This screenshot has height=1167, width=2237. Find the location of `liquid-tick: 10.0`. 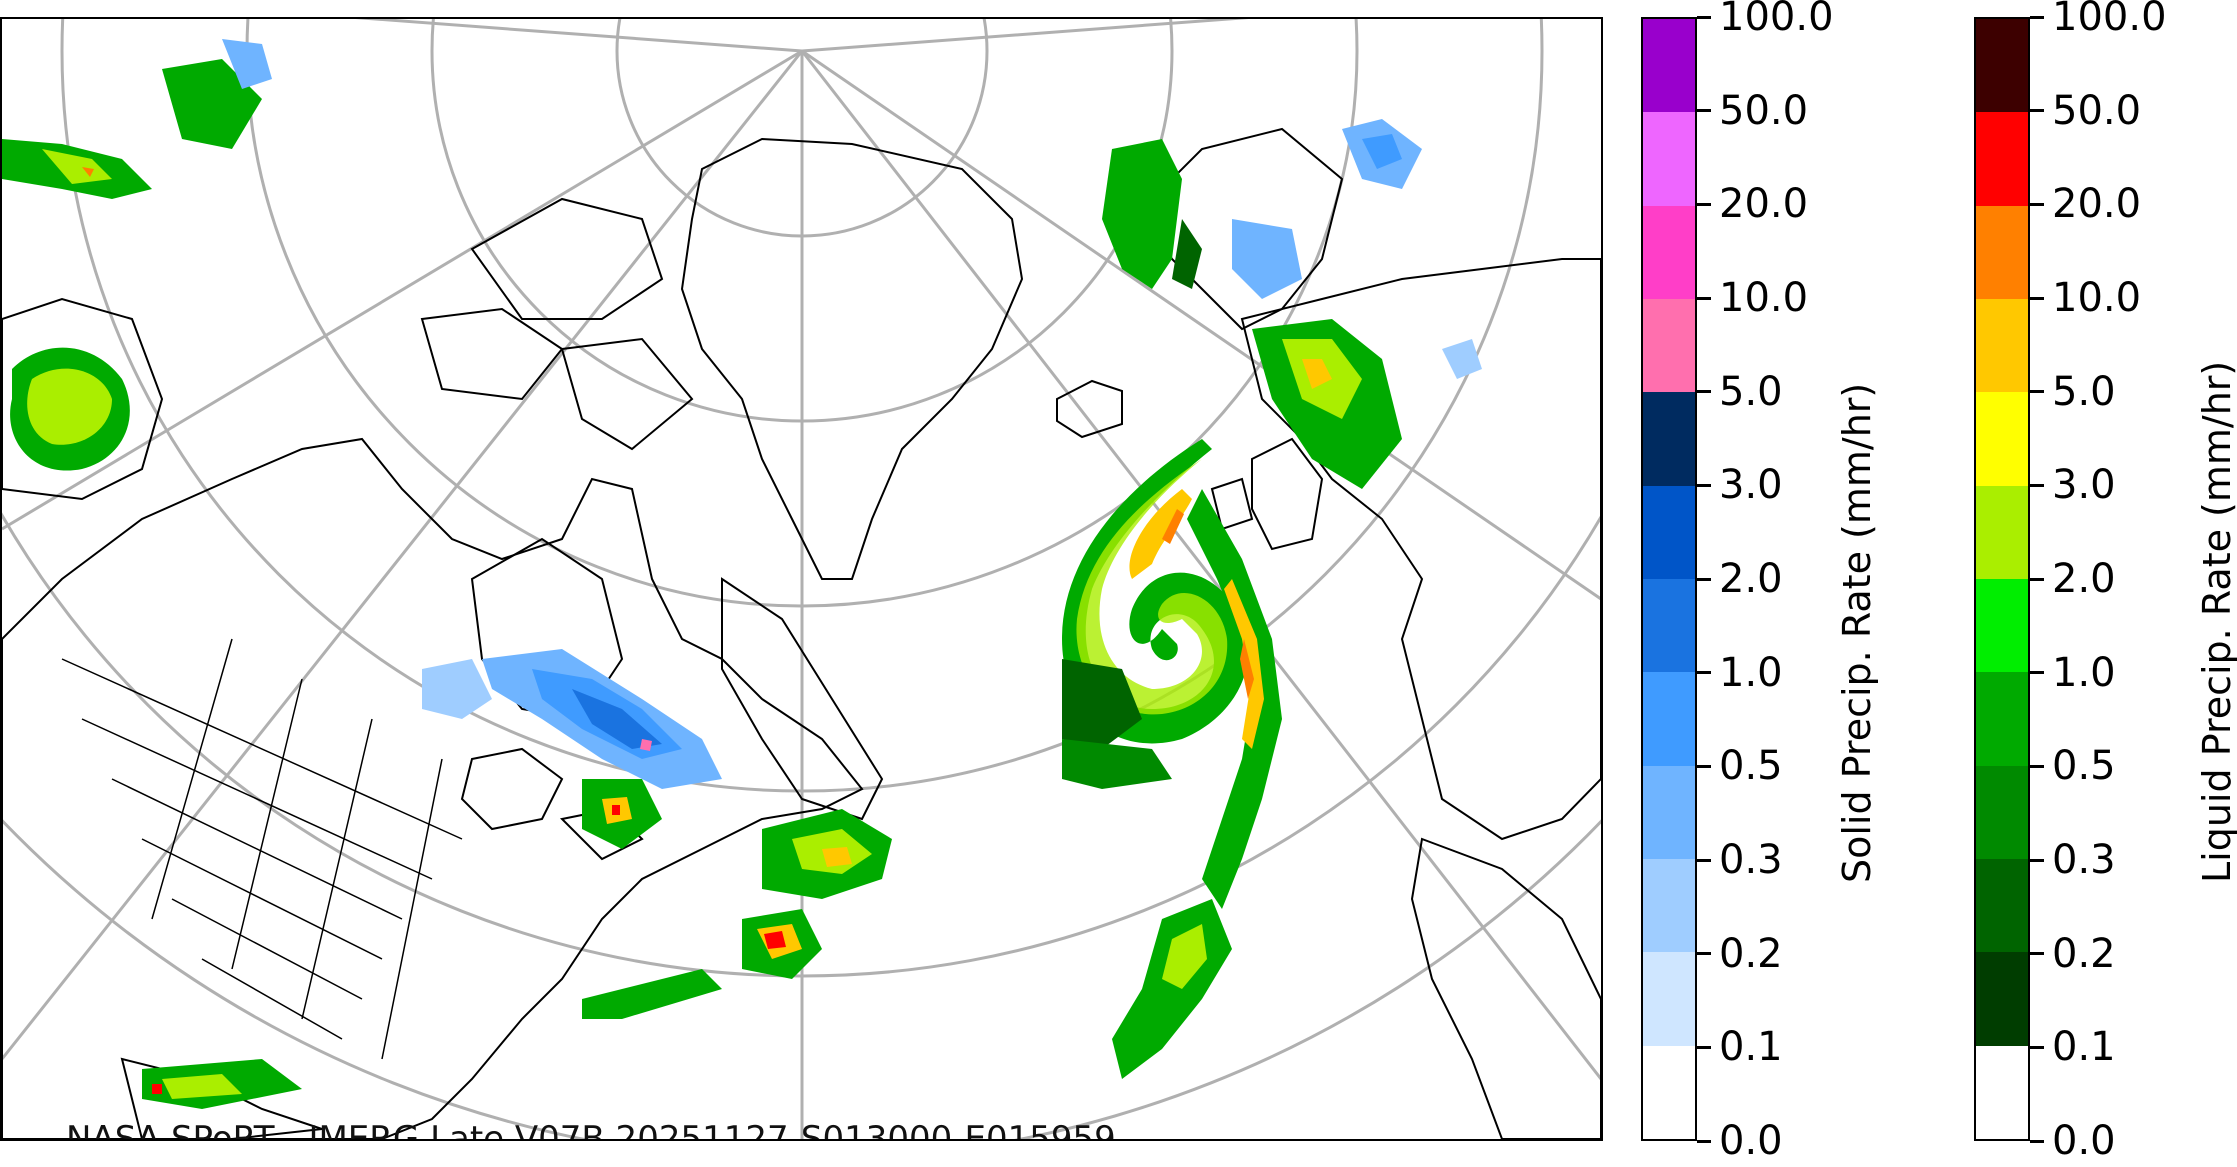

liquid-tick: 10.0 is located at coordinates (2085, 298).